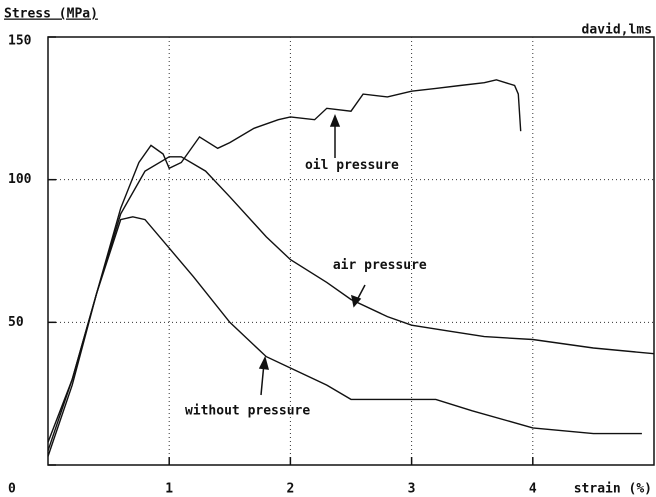  I want to click on annotation: oil pressure, so click(352, 165).